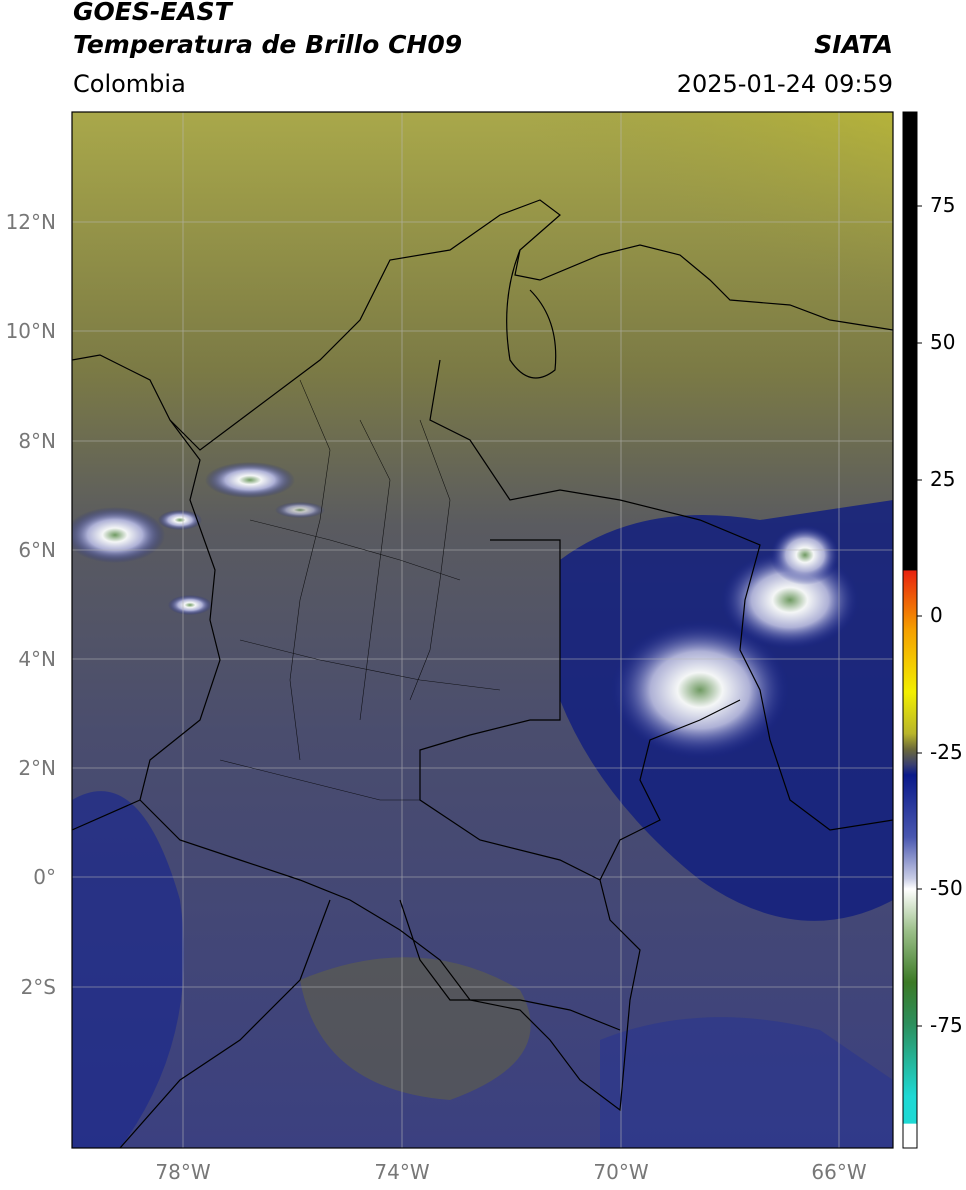 The width and height of the screenshot is (966, 1190). Describe the element at coordinates (37, 550) in the screenshot. I see `lat-tick-label: 6°N` at that location.